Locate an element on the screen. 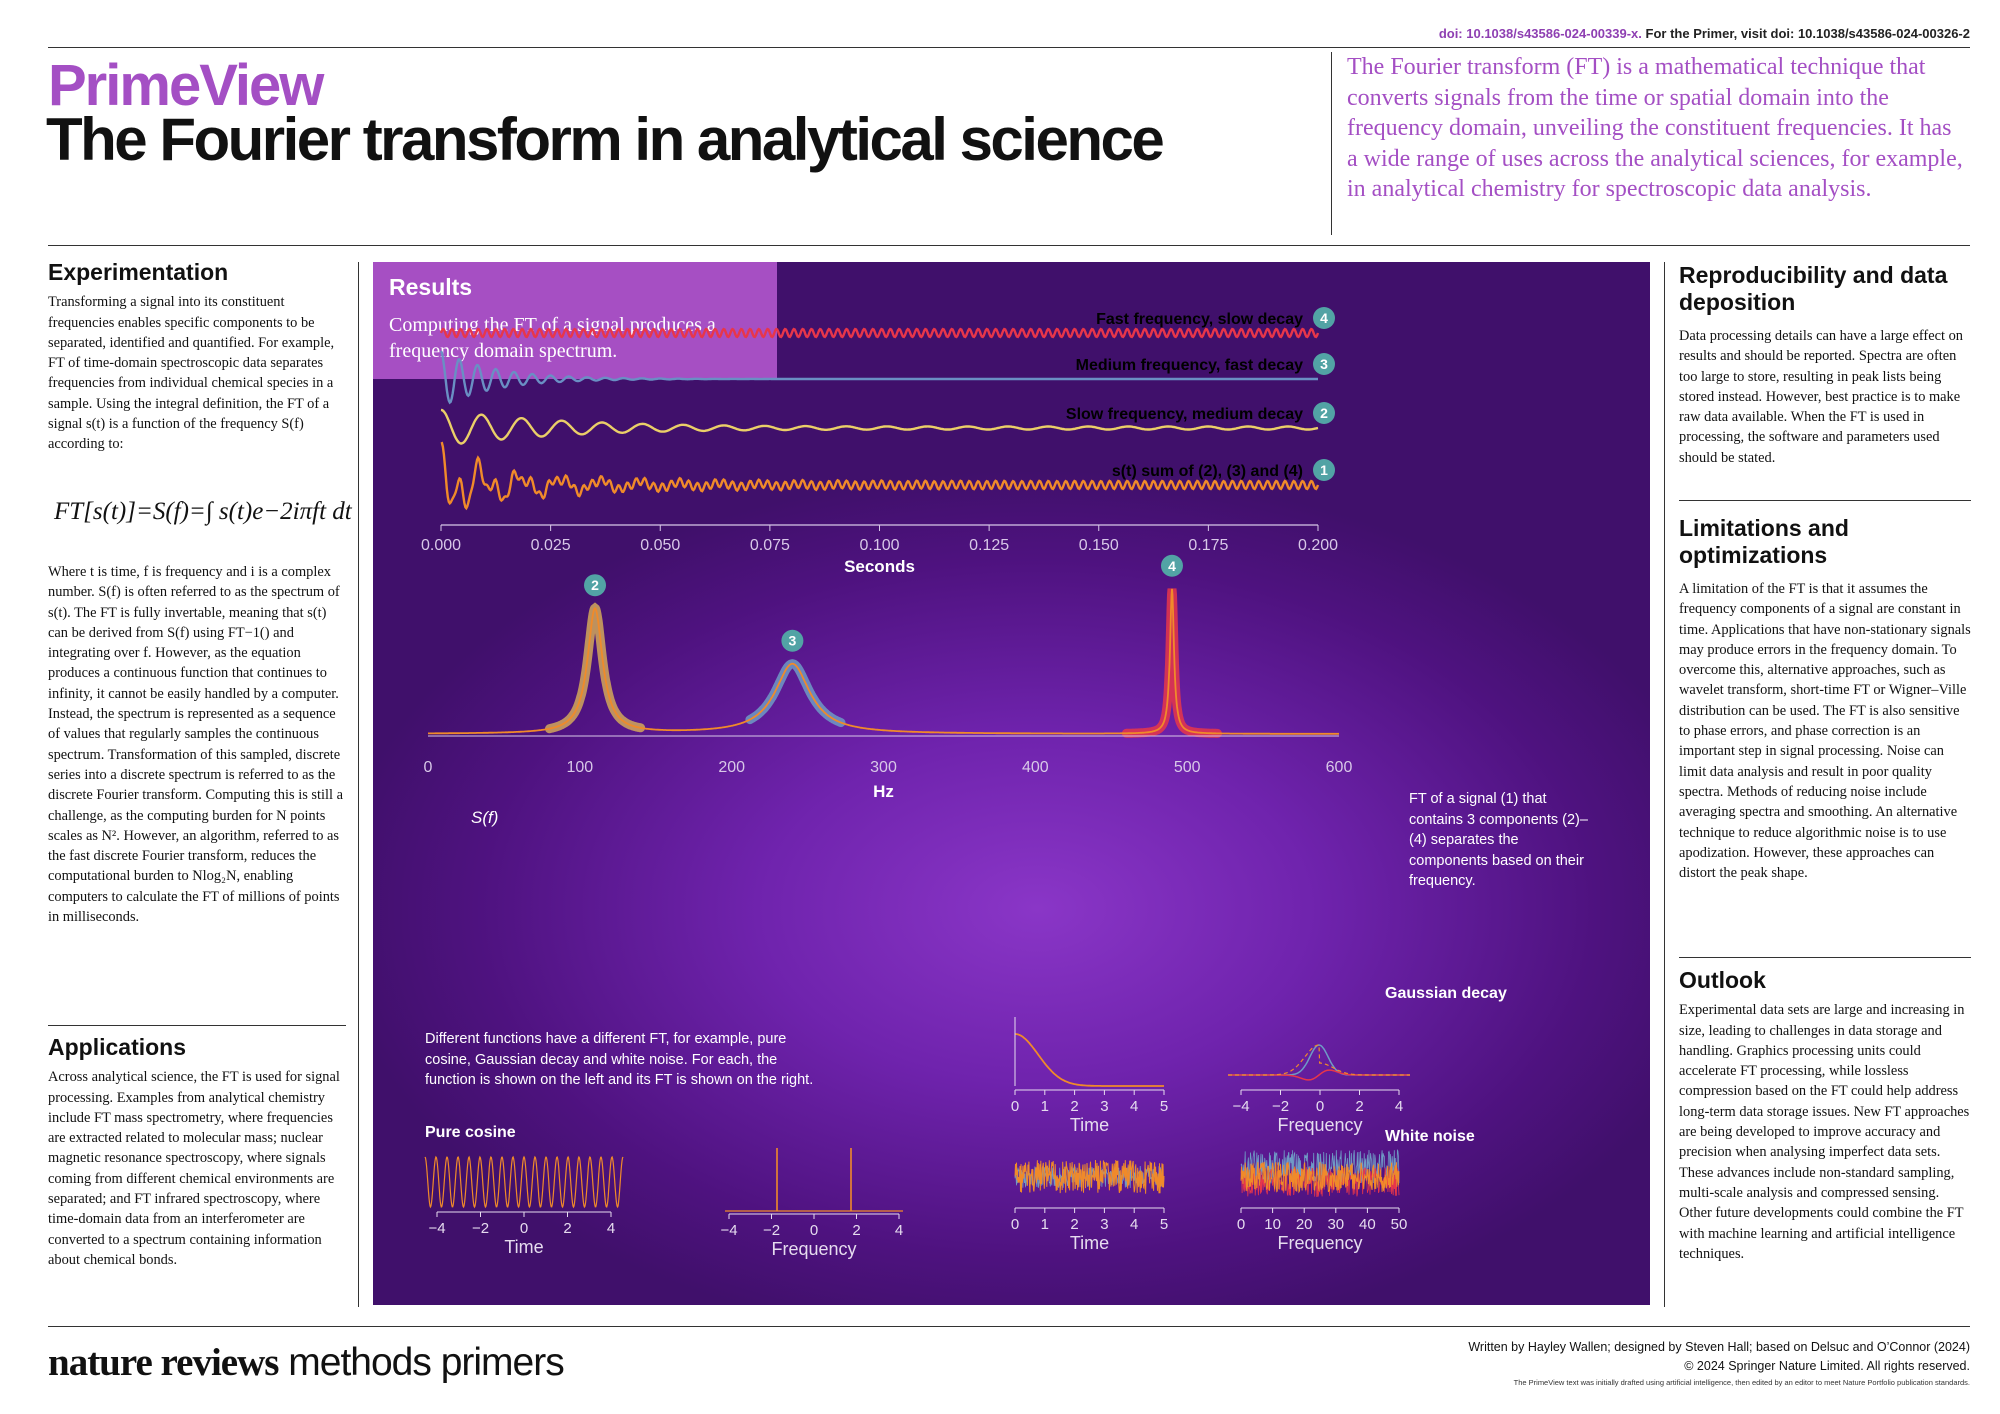 The height and width of the screenshot is (1414, 2000). outlook-heading: Outlook is located at coordinates (1722, 980).